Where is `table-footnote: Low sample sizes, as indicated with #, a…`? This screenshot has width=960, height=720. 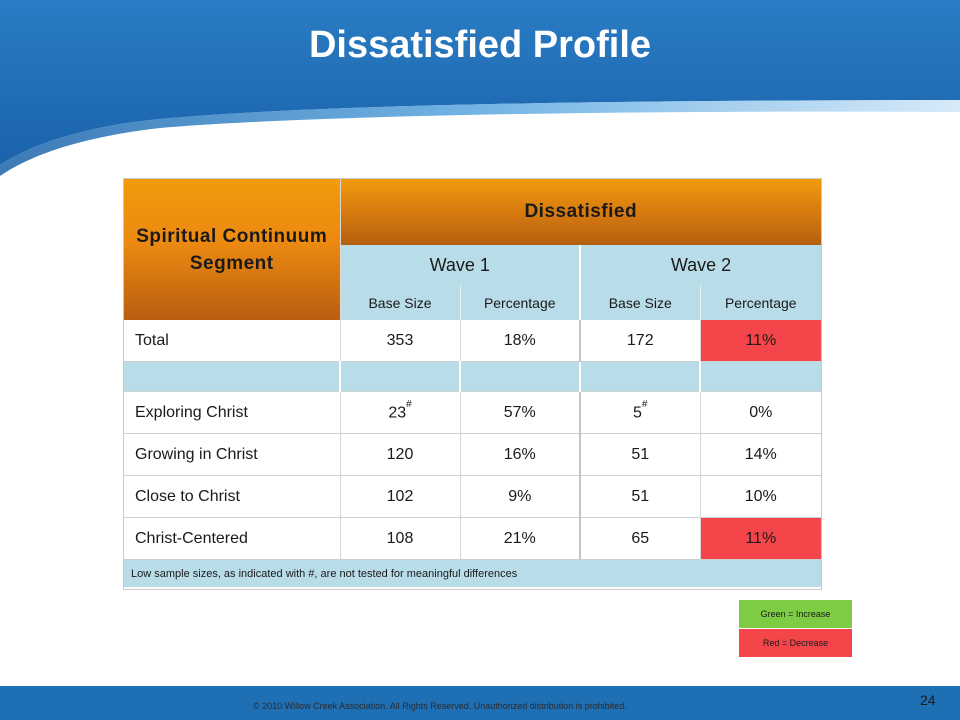 table-footnote: Low sample sizes, as indicated with #, a… is located at coordinates (473, 573).